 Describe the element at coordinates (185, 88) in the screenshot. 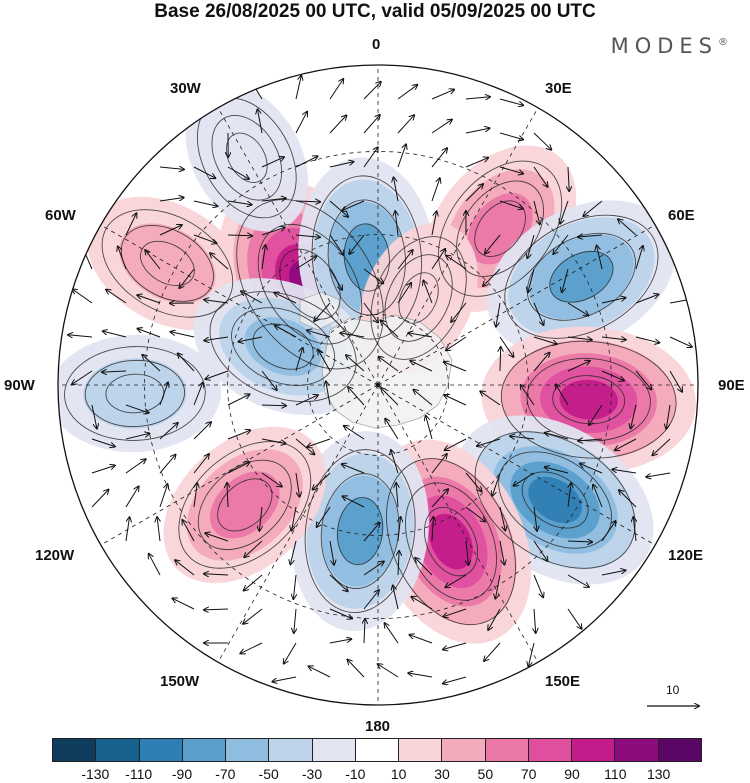

I see `longitude-label-30w: 30W` at that location.